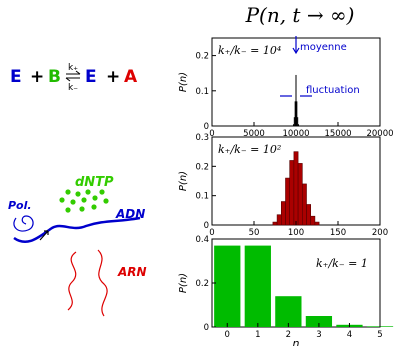 The width and height of the screenshot is (396, 350). What do you see at coordinates (73, 88) in the screenshot?
I see `rate-k-minus: k₋` at bounding box center [73, 88].